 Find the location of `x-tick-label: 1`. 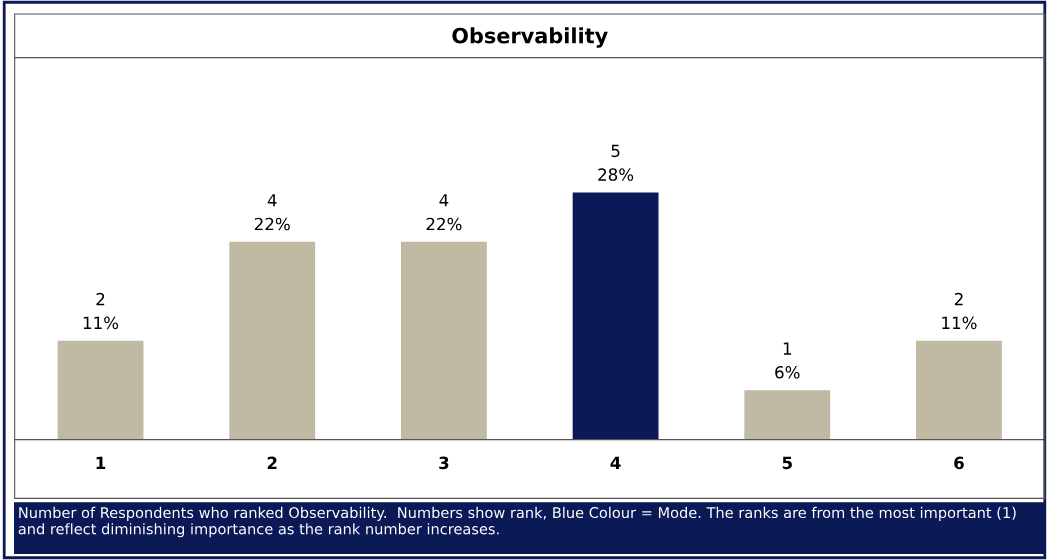

x-tick-label: 1 is located at coordinates (101, 462).